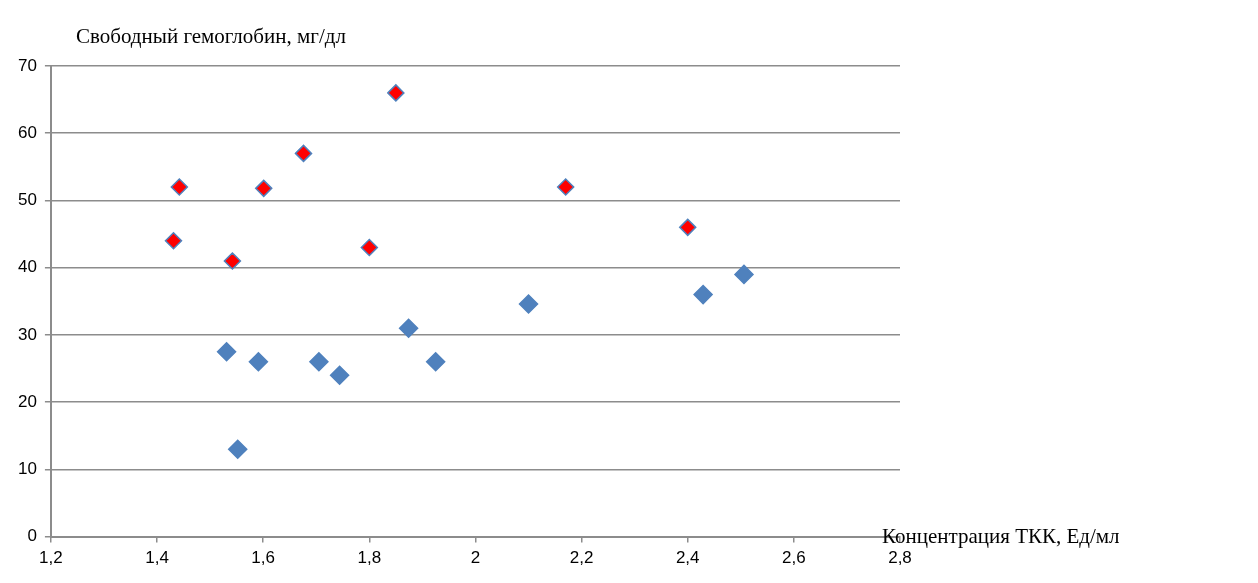 This screenshot has height=583, width=1258. What do you see at coordinates (27, 132) in the screenshot?
I see `y-tick-label: 60` at bounding box center [27, 132].